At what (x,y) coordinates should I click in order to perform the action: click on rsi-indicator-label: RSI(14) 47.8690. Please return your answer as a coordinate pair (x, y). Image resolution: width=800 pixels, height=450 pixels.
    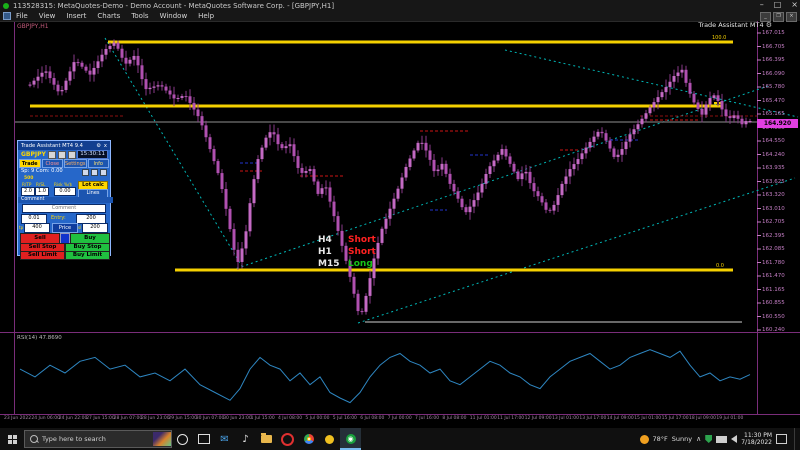
    Looking at the image, I should click on (39, 338).